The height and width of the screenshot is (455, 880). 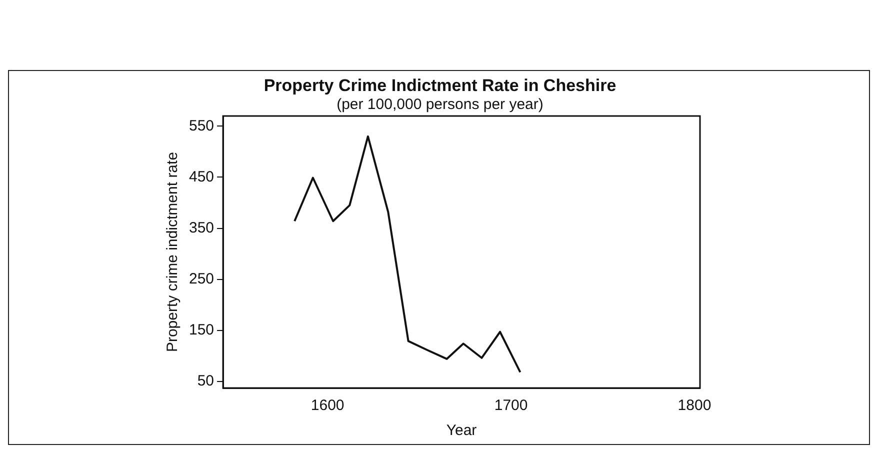 I want to click on y-tick-label: 450, so click(x=201, y=177).